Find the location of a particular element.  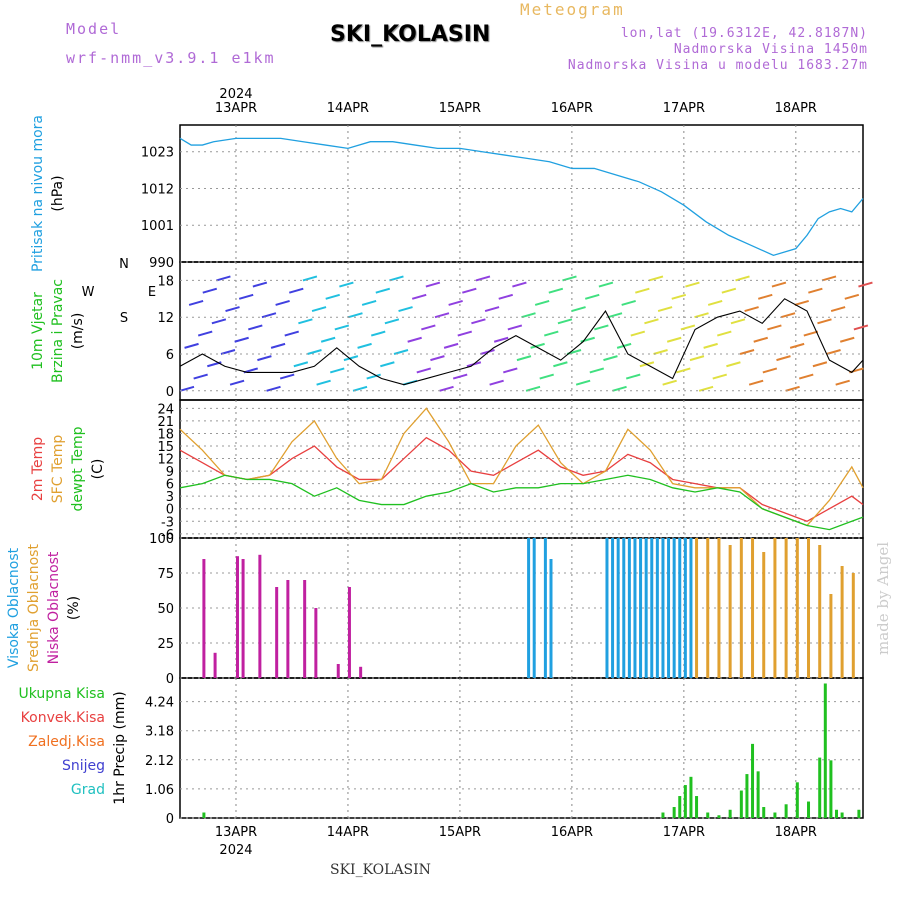

model-altitude-label: Nadmorska Visina u modelu 1683.27m is located at coordinates (717, 65).